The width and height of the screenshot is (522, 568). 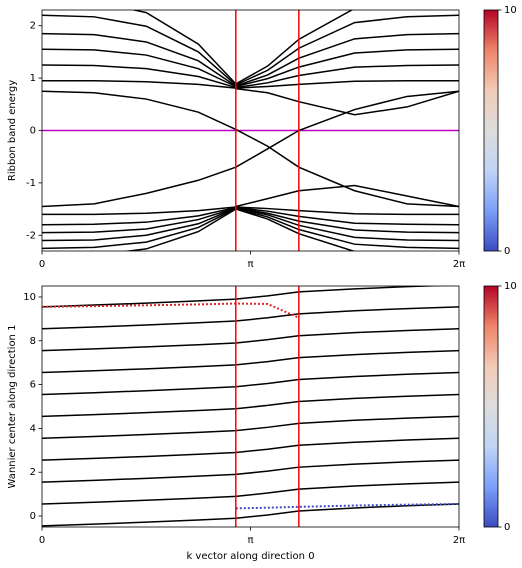 What do you see at coordinates (31, 183) in the screenshot?
I see `y-tick-label: -1` at bounding box center [31, 183].